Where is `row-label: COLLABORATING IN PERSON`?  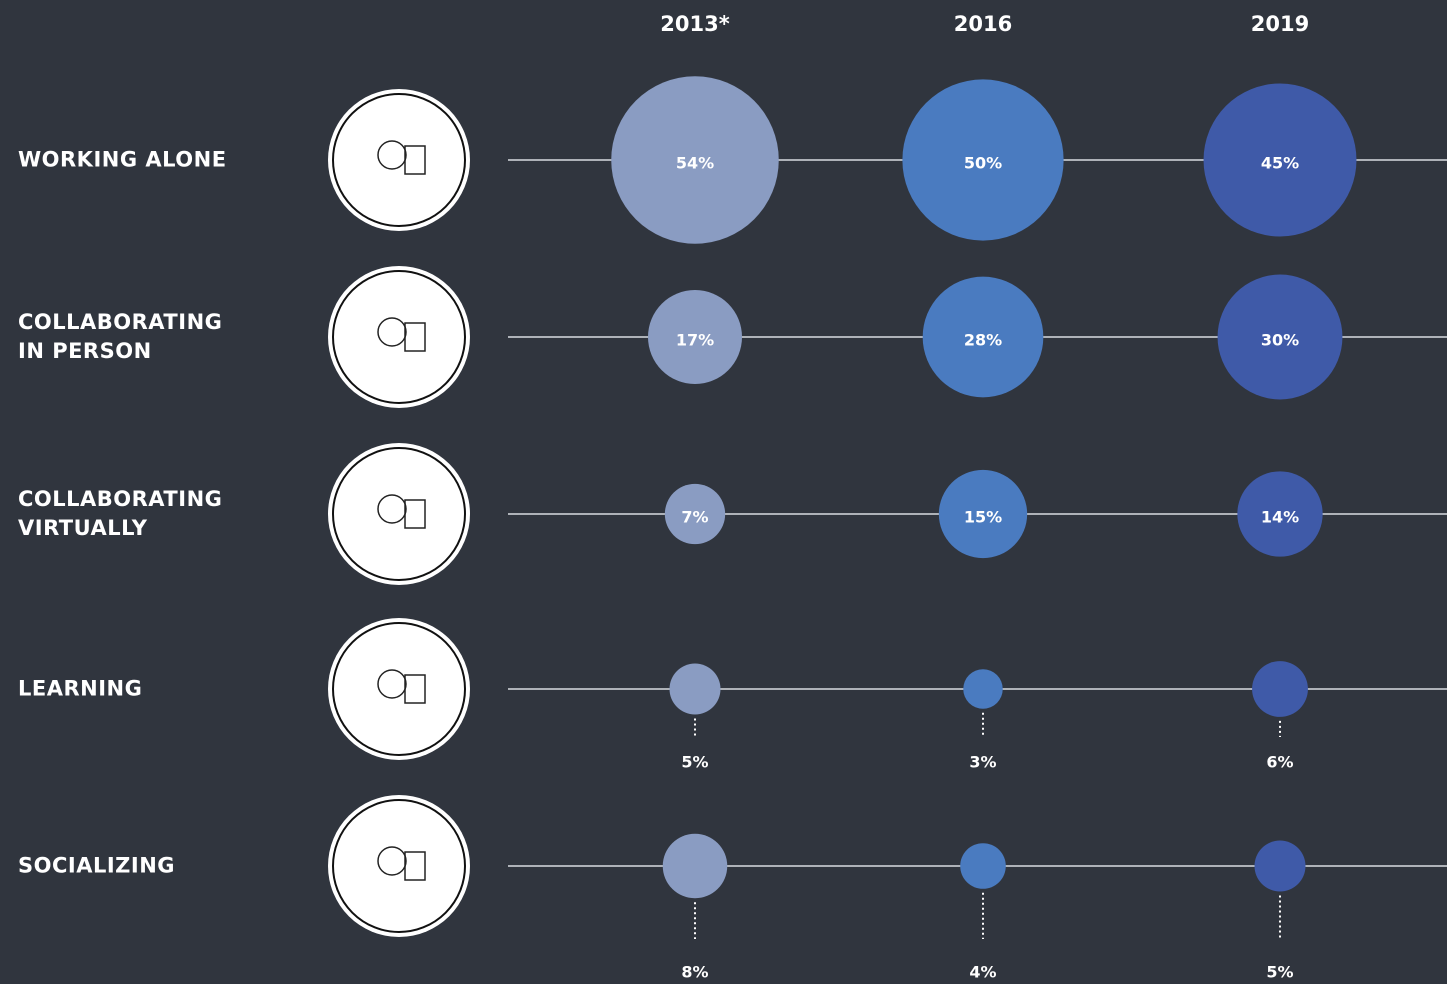 row-label: COLLABORATING IN PERSON is located at coordinates (120, 336).